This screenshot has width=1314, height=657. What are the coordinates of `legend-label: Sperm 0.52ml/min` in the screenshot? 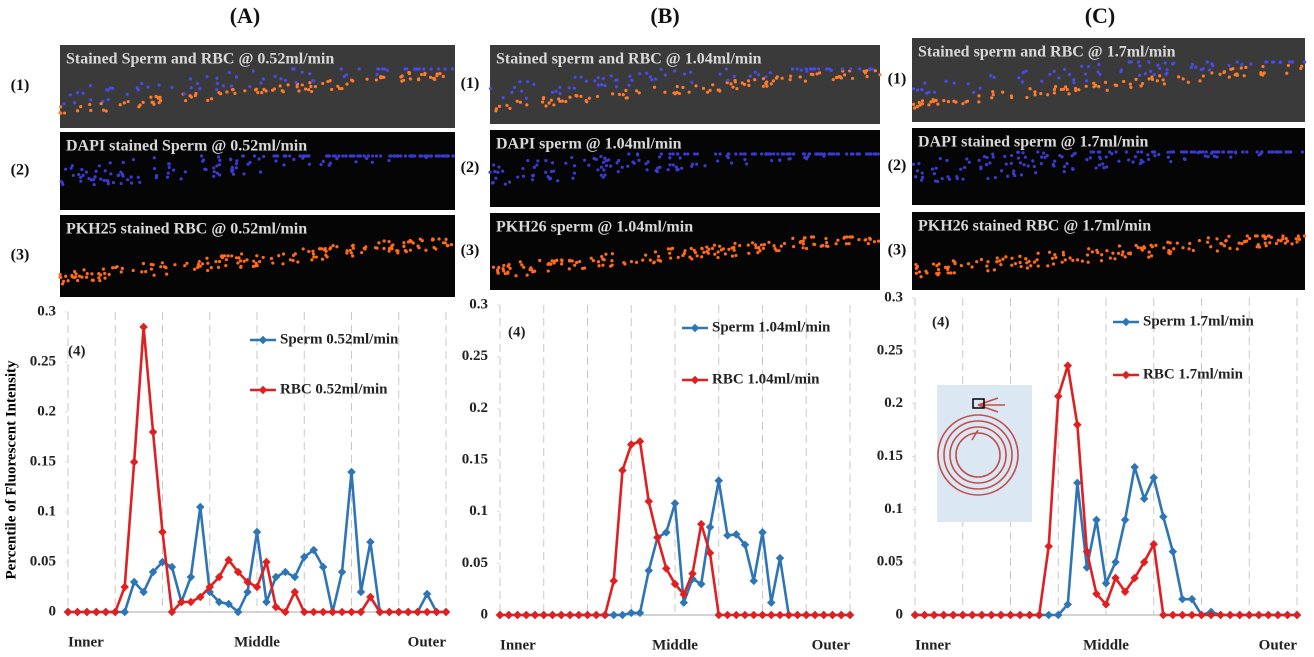 It's located at (339, 339).